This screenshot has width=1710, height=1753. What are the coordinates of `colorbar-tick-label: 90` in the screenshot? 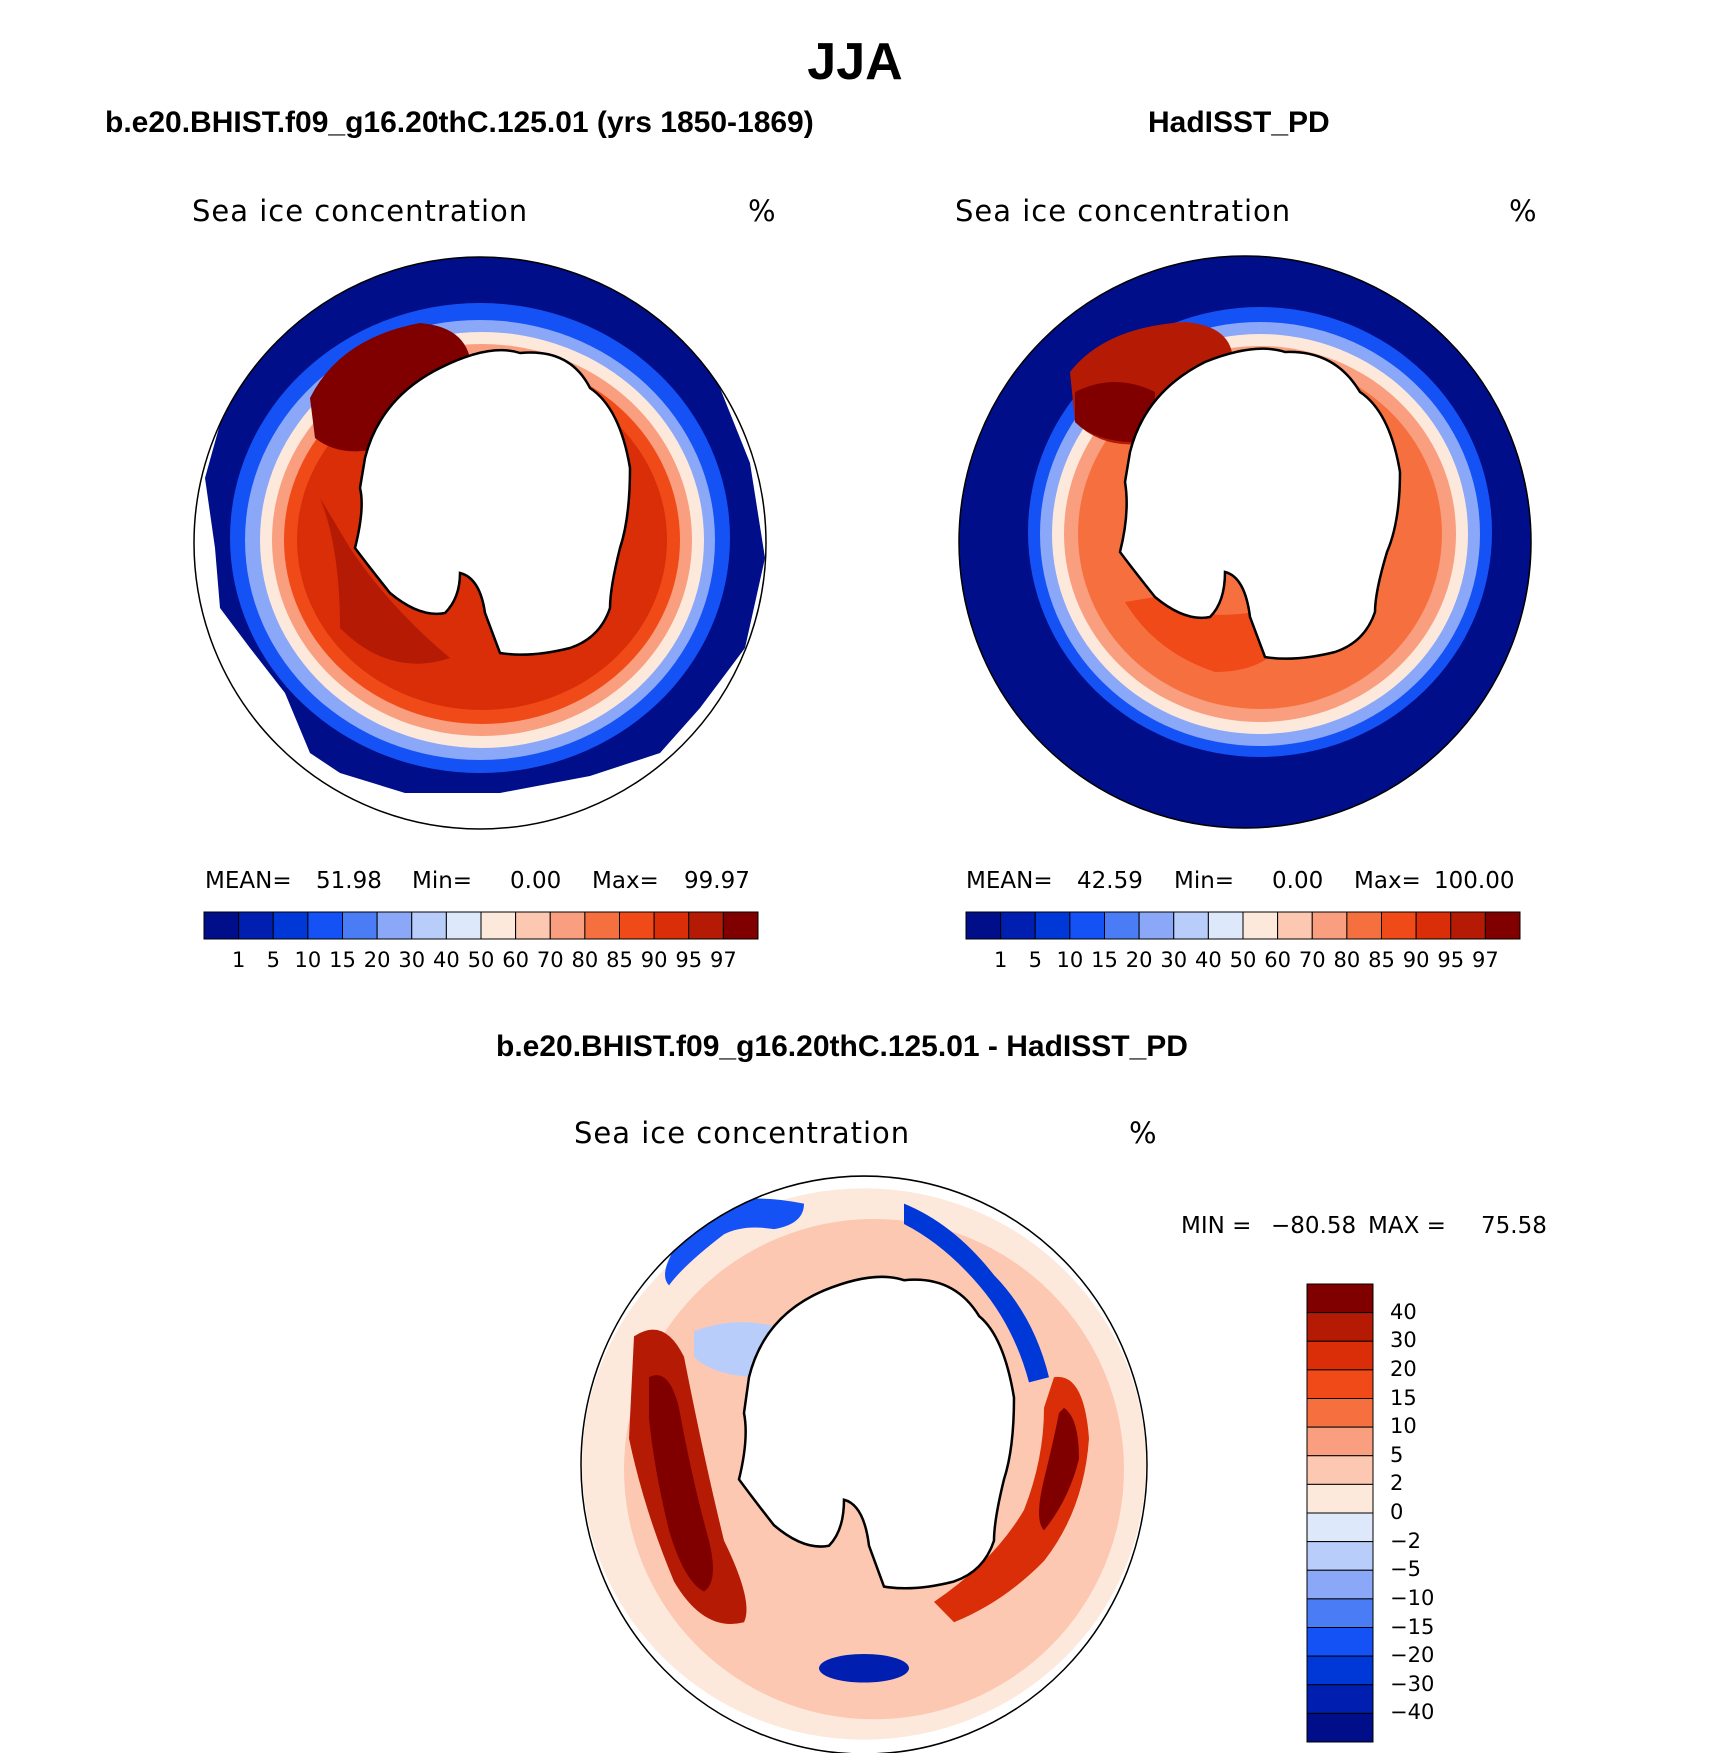 It's located at (1416, 960).